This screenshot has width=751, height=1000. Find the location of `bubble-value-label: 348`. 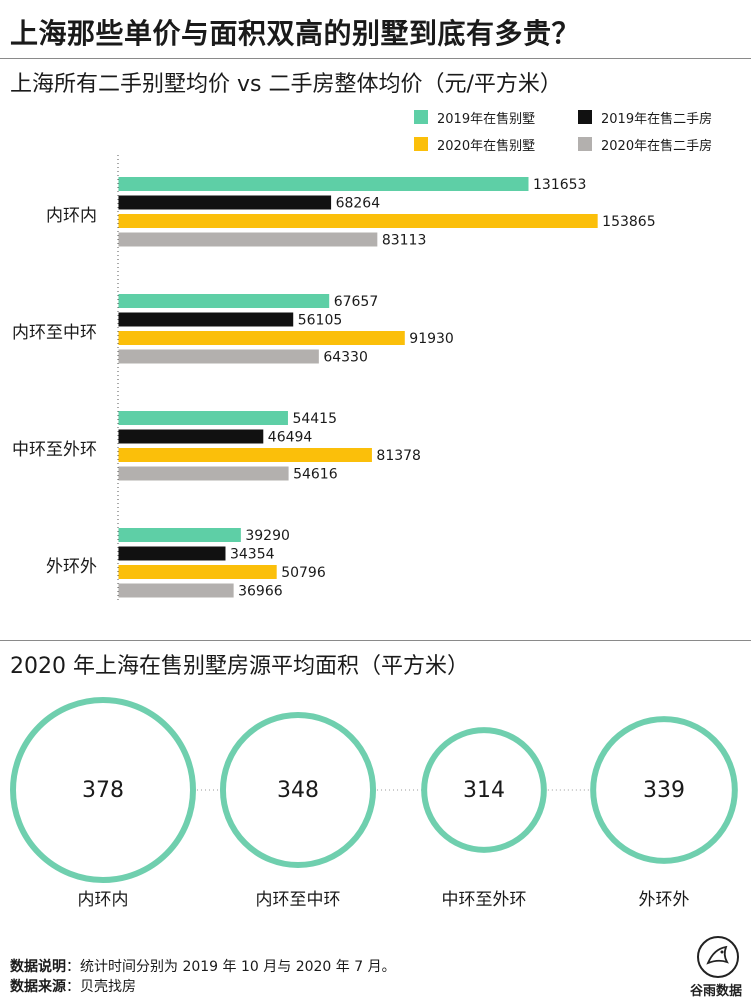

bubble-value-label: 348 is located at coordinates (298, 790).